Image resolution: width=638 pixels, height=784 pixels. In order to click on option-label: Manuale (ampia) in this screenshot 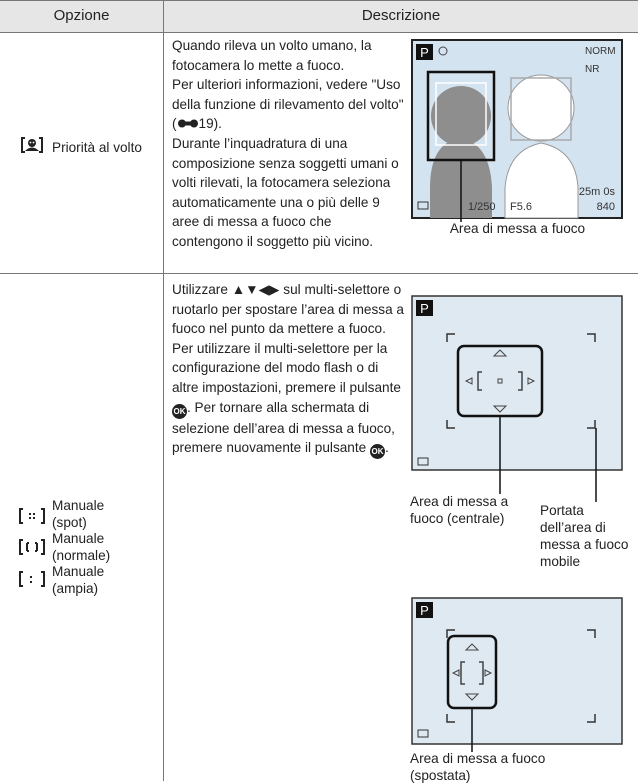, I will do `click(78, 580)`.